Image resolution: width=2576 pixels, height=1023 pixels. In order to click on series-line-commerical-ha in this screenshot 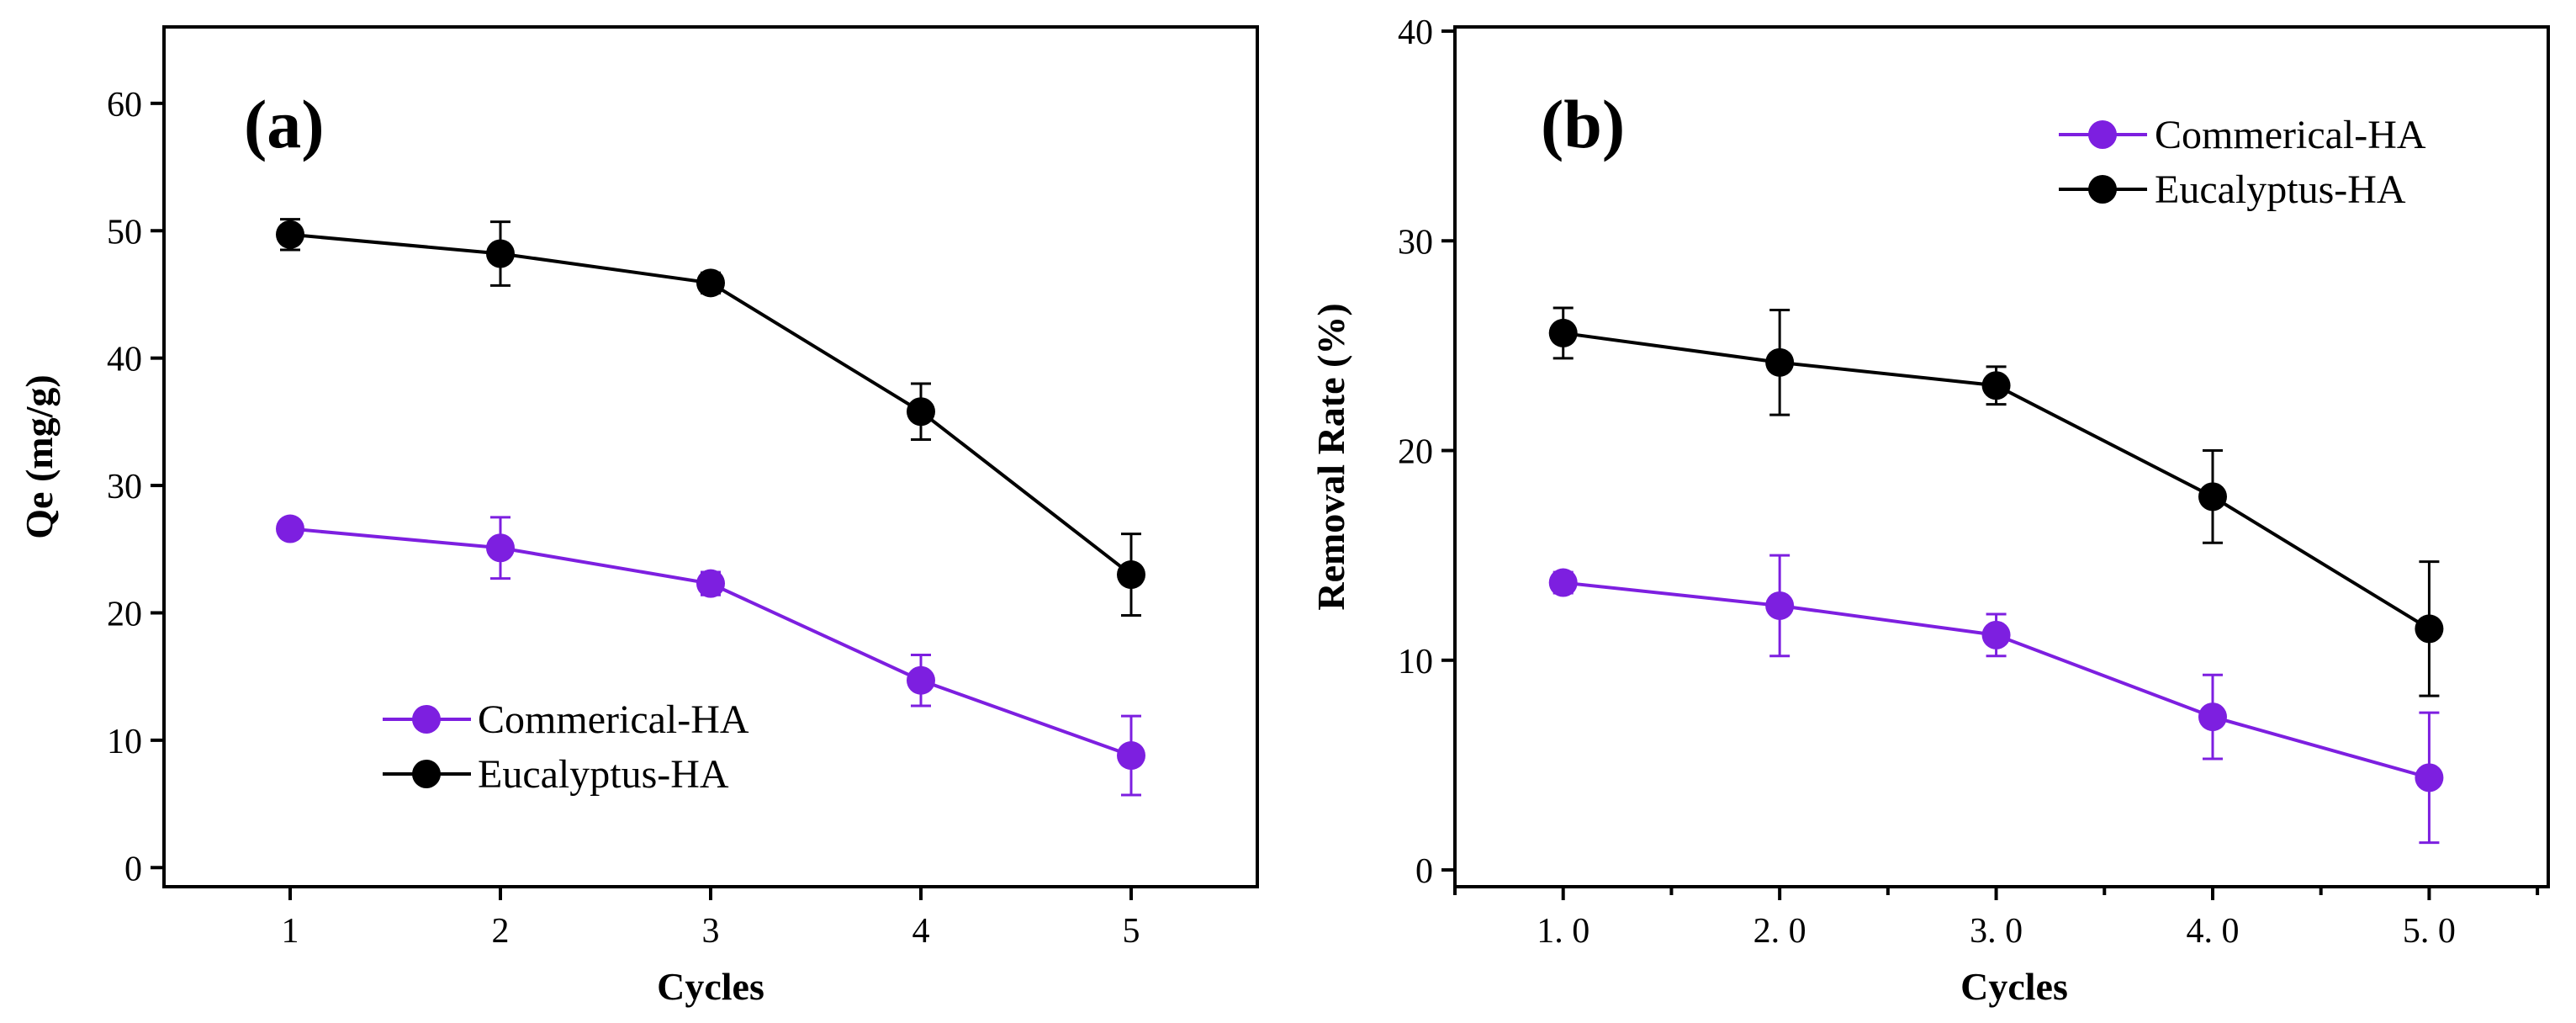, I will do `click(1996, 680)`.